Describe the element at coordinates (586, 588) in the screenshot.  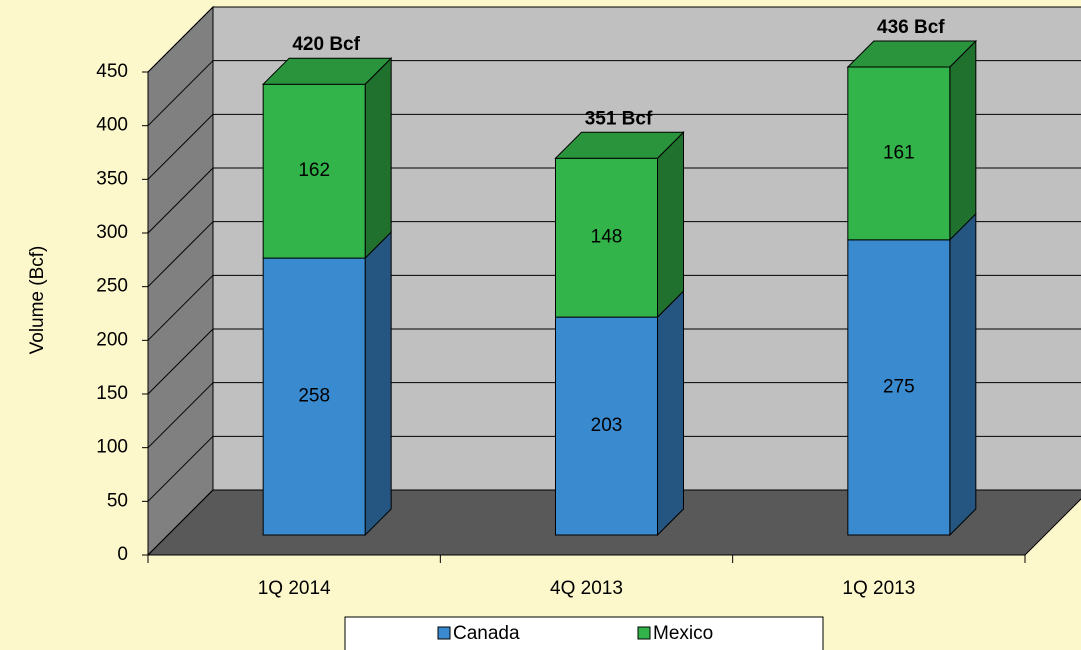
I see `x-tick-label: 4Q 2013` at that location.